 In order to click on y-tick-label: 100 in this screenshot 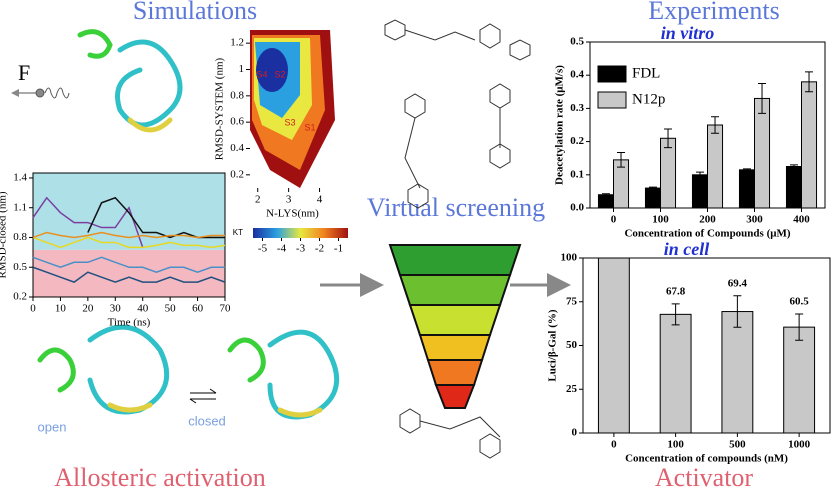, I will do `click(569, 258)`.